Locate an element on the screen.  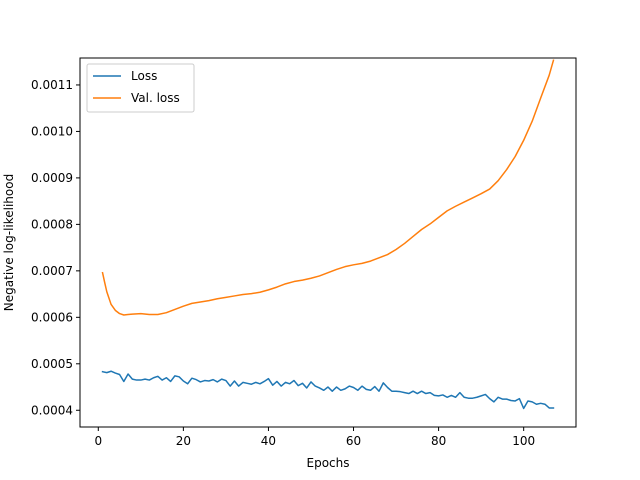
x-tick-label: 40 is located at coordinates (268, 441).